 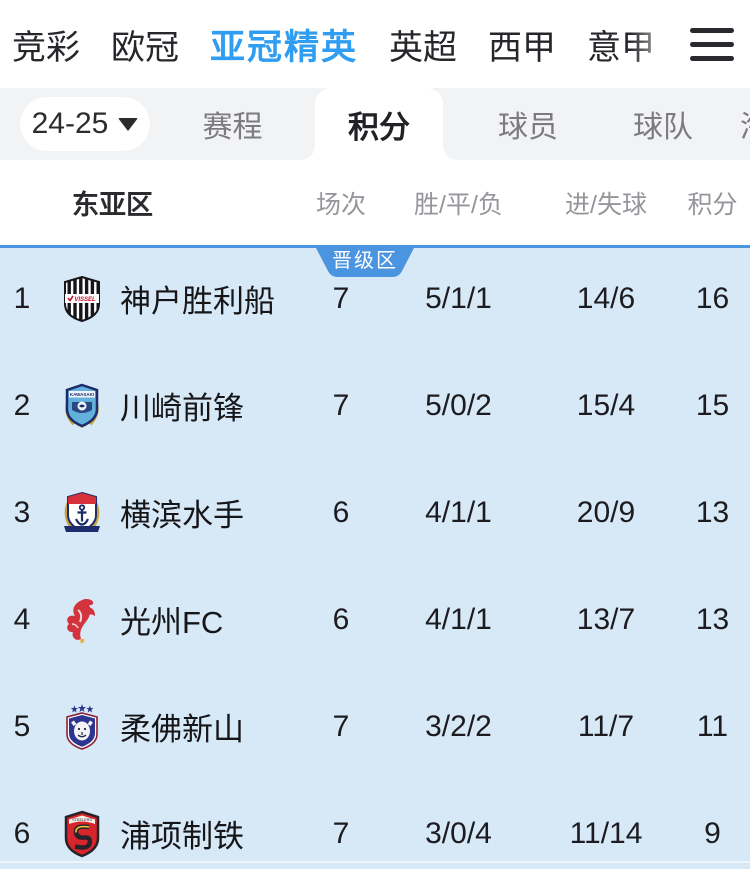 I want to click on zone-header: 东亚区, so click(x=112, y=205).